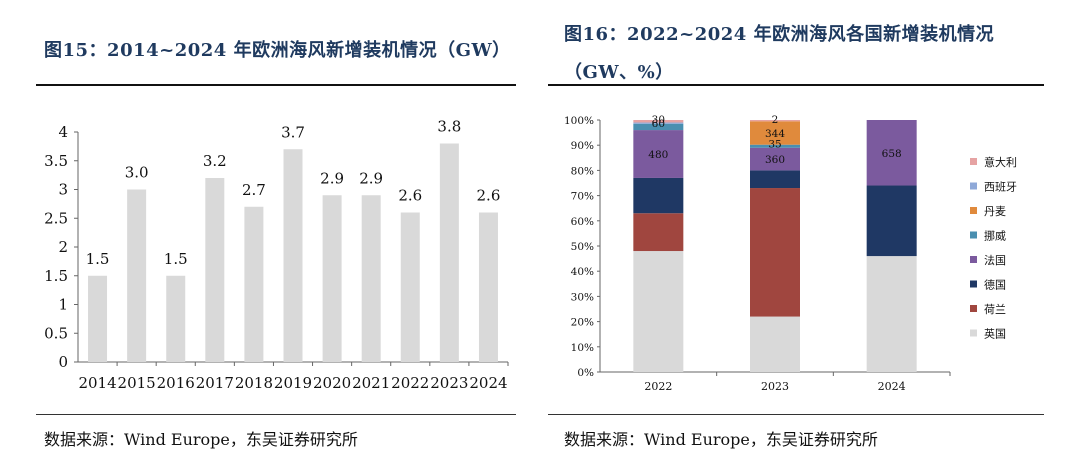 The height and width of the screenshot is (474, 1080). I want to click on data-label-2024-法国: 658, so click(892, 154).